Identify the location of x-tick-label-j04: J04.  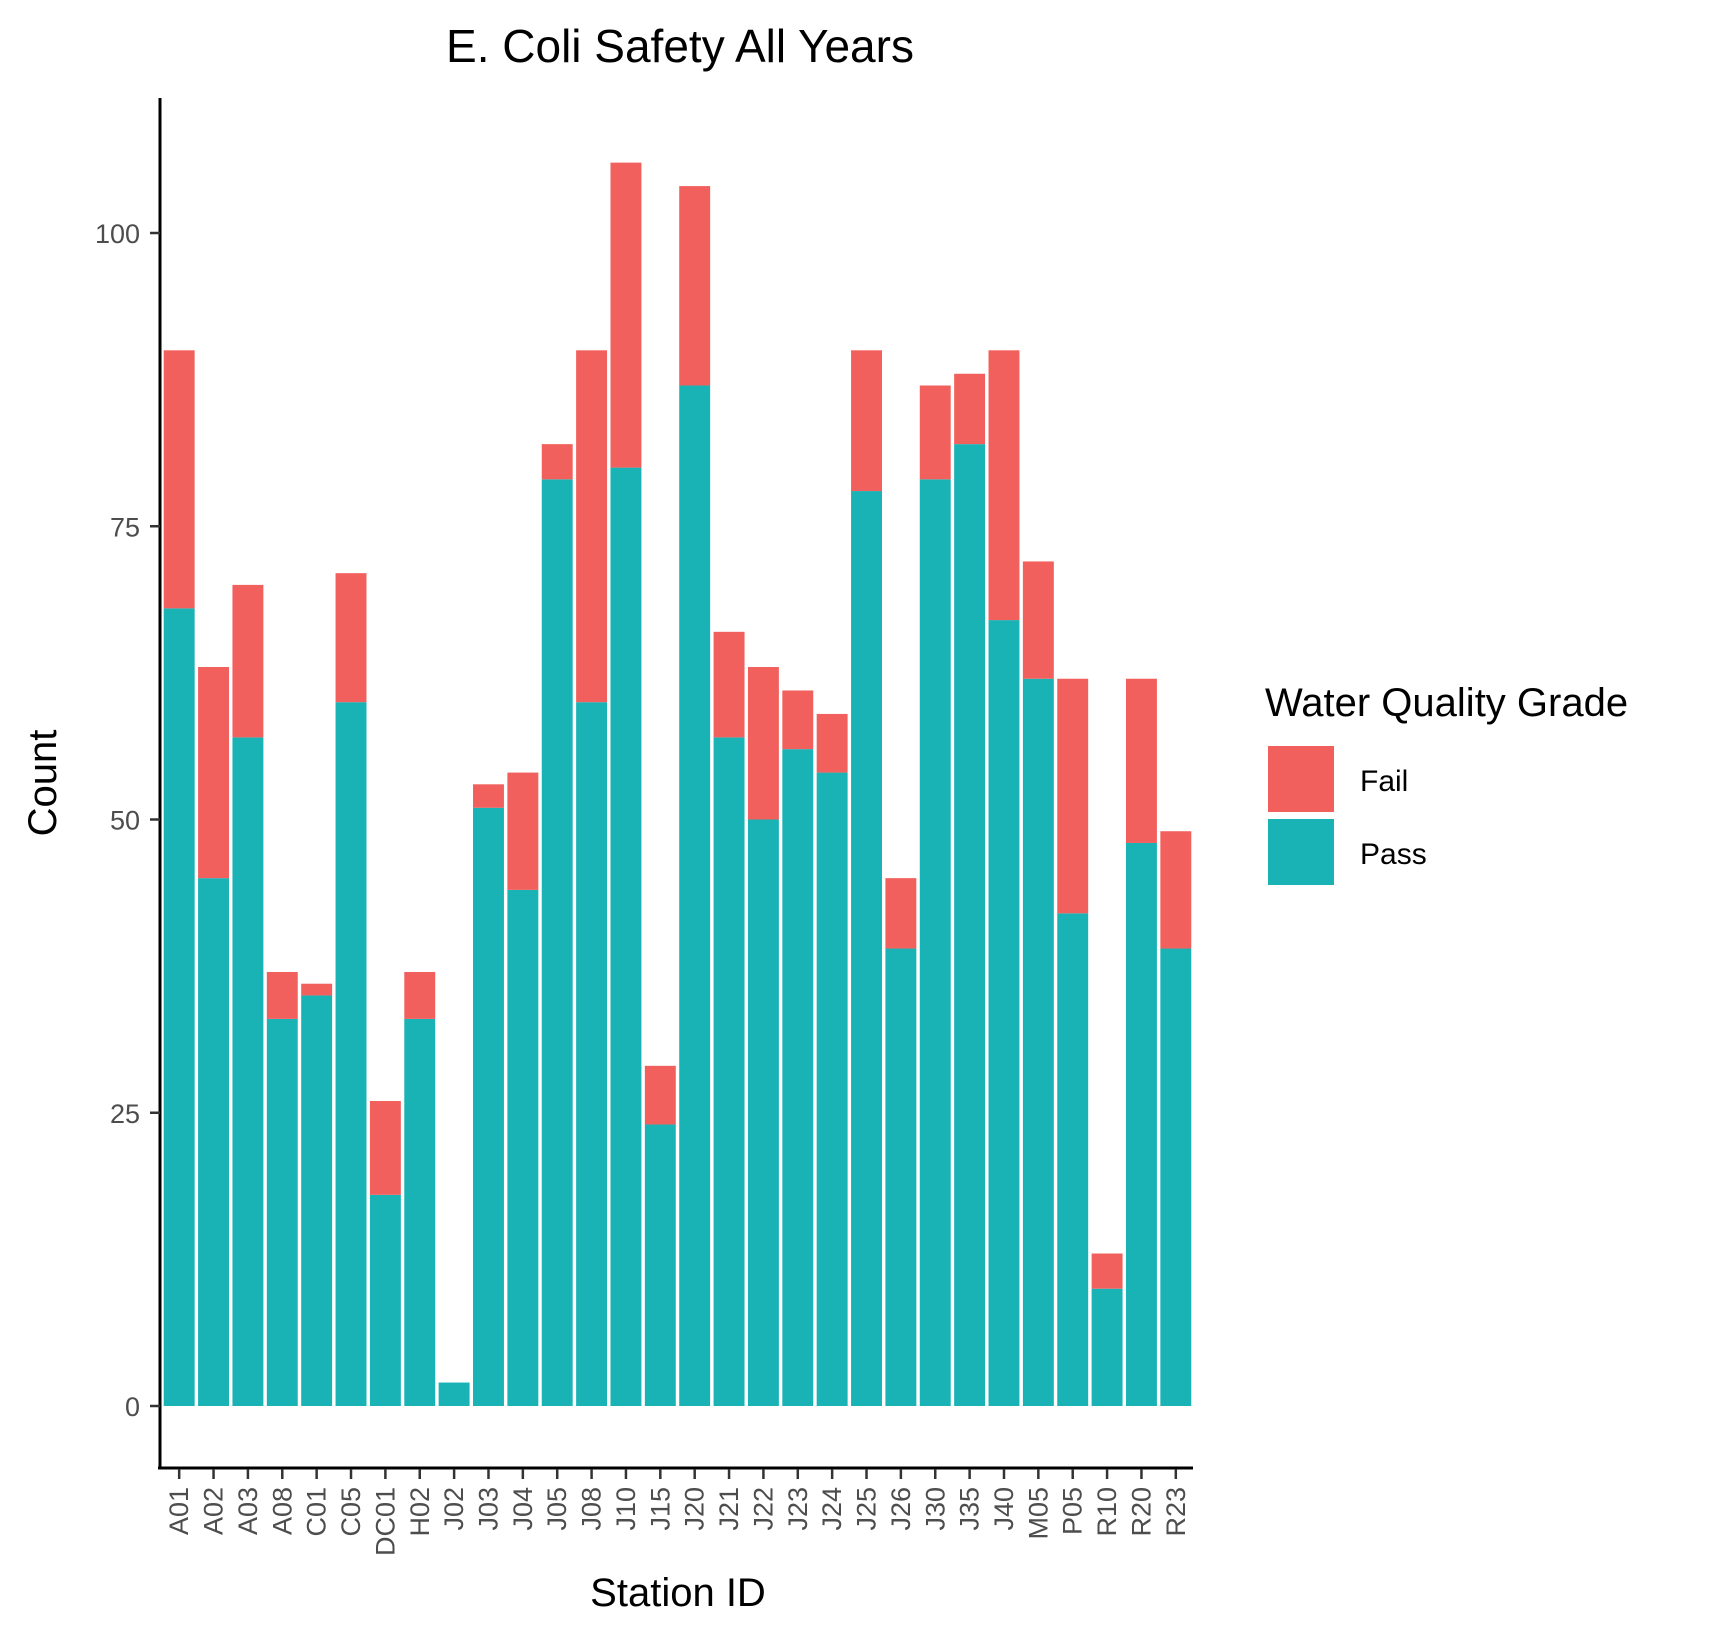
(523, 1509).